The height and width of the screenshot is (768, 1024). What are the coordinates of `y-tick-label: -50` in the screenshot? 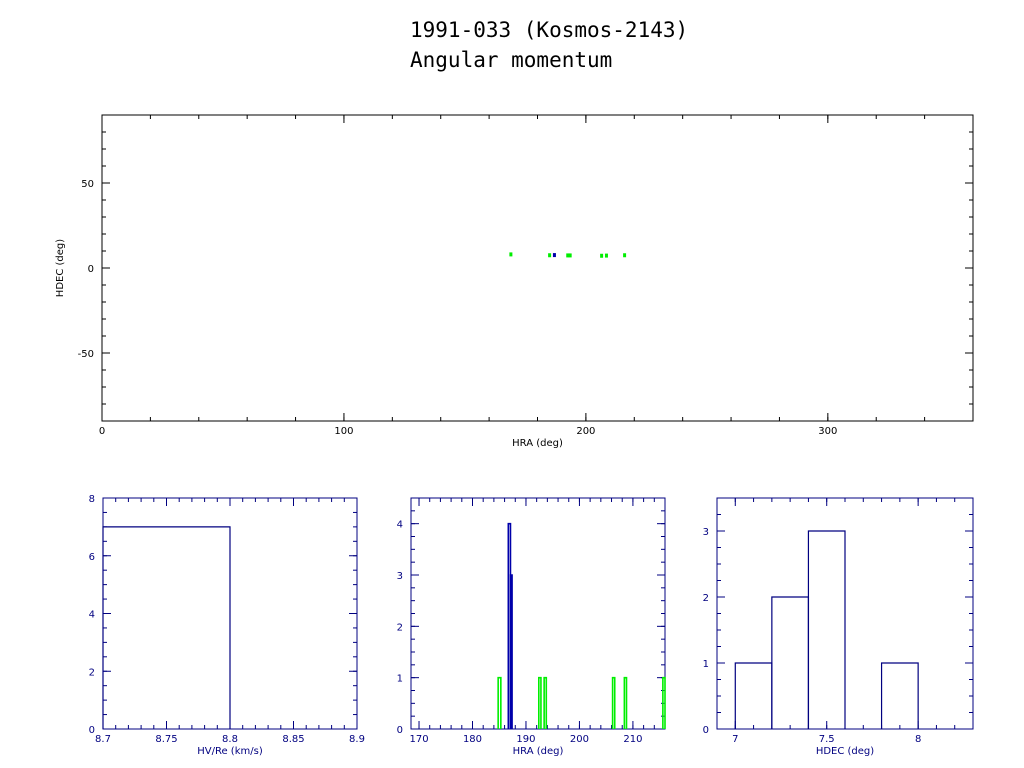 It's located at (86, 354).